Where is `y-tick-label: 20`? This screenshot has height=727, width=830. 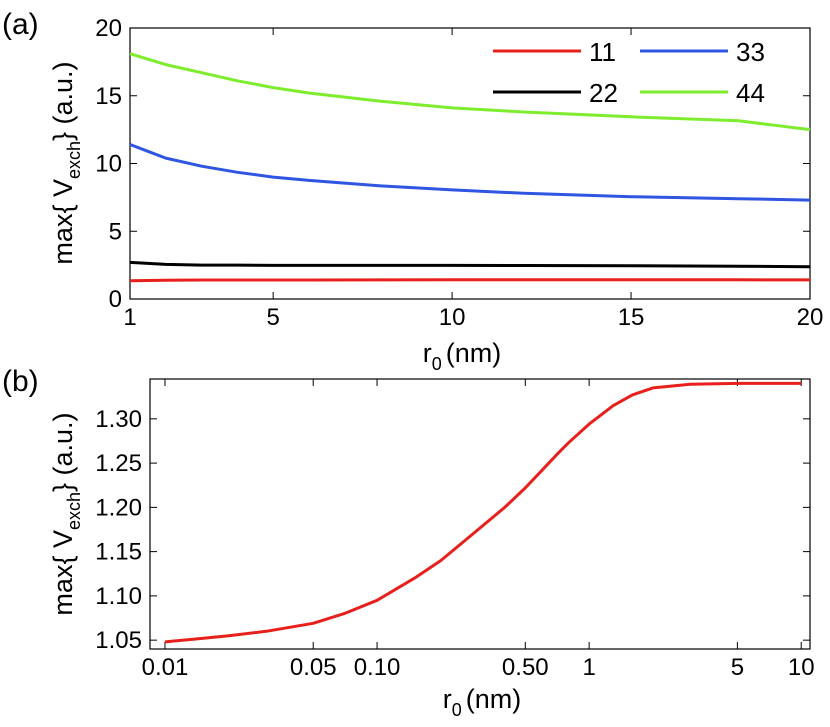
y-tick-label: 20 is located at coordinates (108, 28).